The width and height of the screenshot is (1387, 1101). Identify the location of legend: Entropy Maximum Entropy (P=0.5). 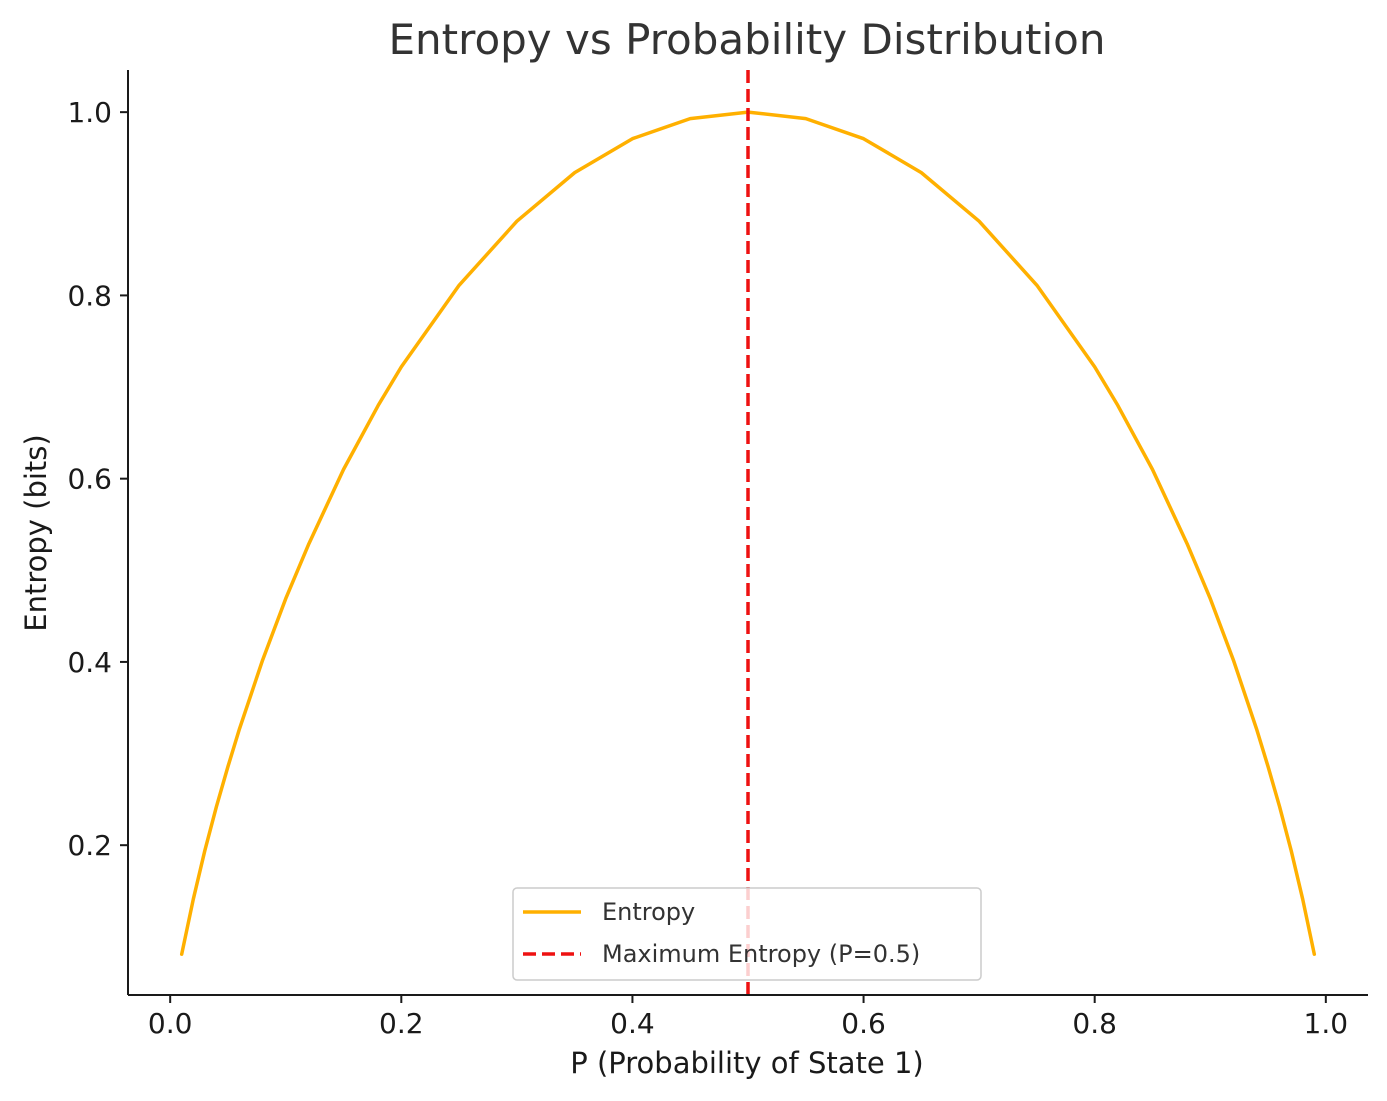
(747, 934).